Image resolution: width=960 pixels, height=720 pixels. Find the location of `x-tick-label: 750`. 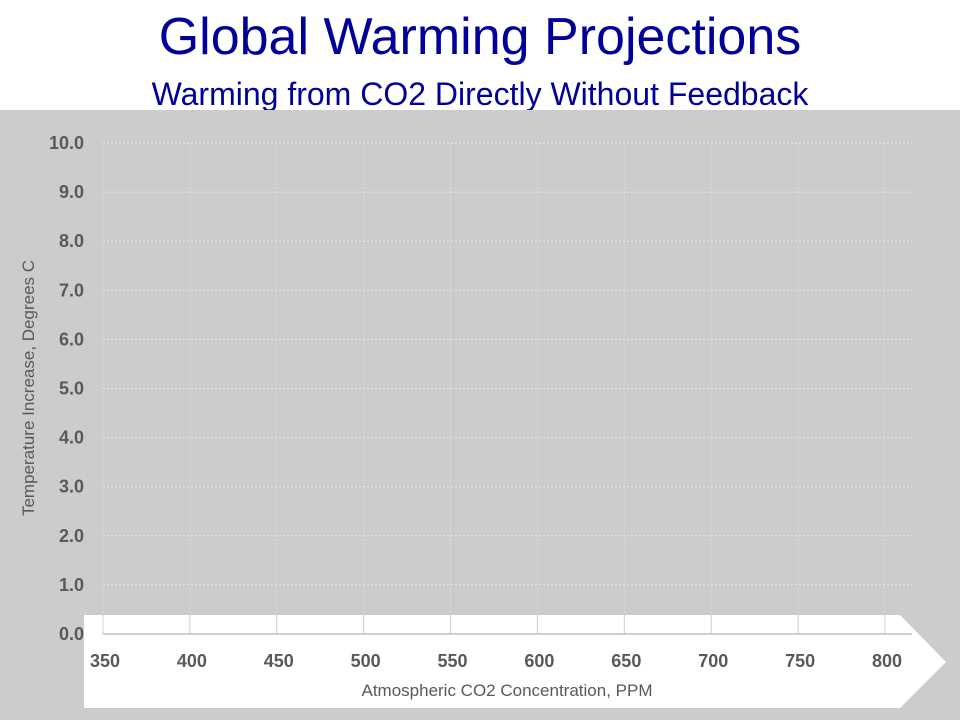

x-tick-label: 750 is located at coordinates (800, 661).